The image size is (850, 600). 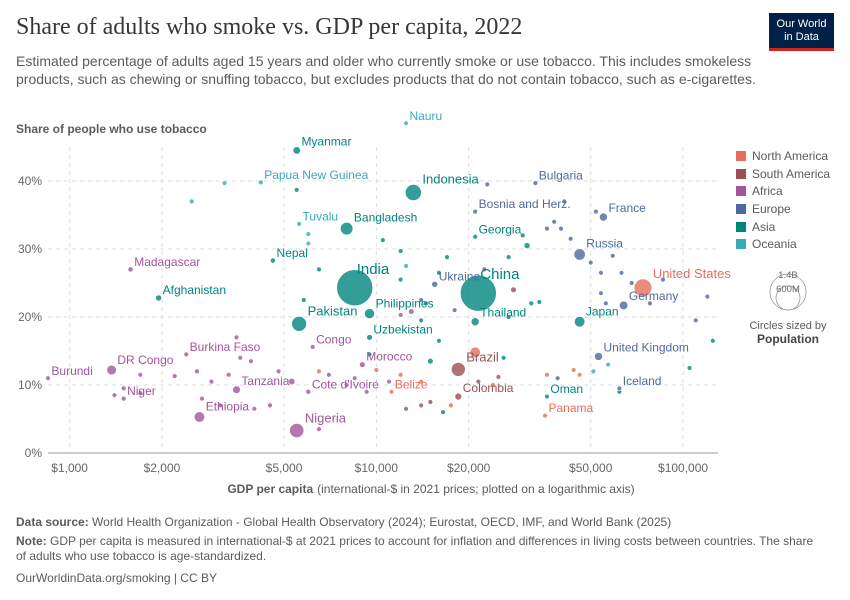 I want to click on point-nigeria, so click(x=297, y=430).